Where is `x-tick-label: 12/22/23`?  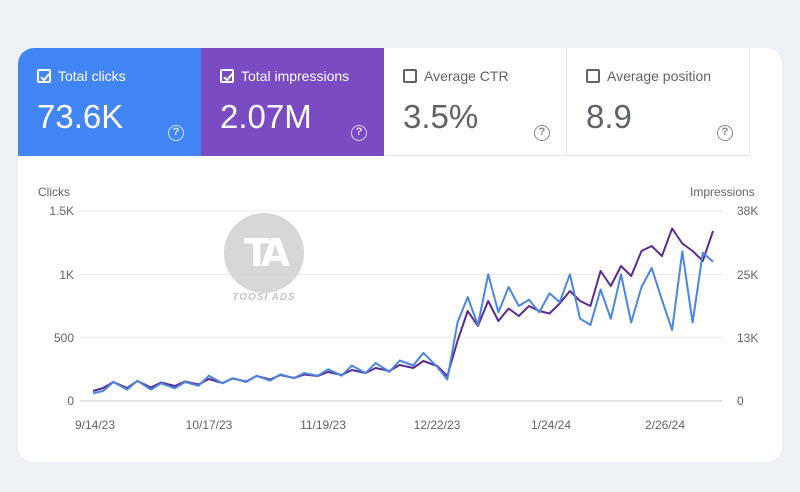 x-tick-label: 12/22/23 is located at coordinates (437, 425).